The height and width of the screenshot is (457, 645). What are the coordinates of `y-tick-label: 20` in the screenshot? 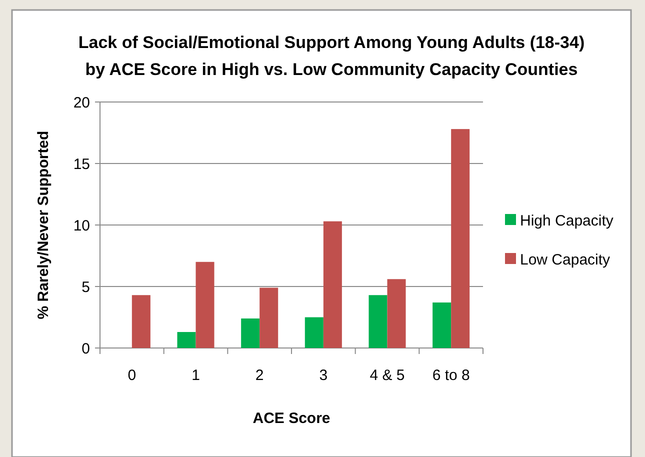 It's located at (81, 103).